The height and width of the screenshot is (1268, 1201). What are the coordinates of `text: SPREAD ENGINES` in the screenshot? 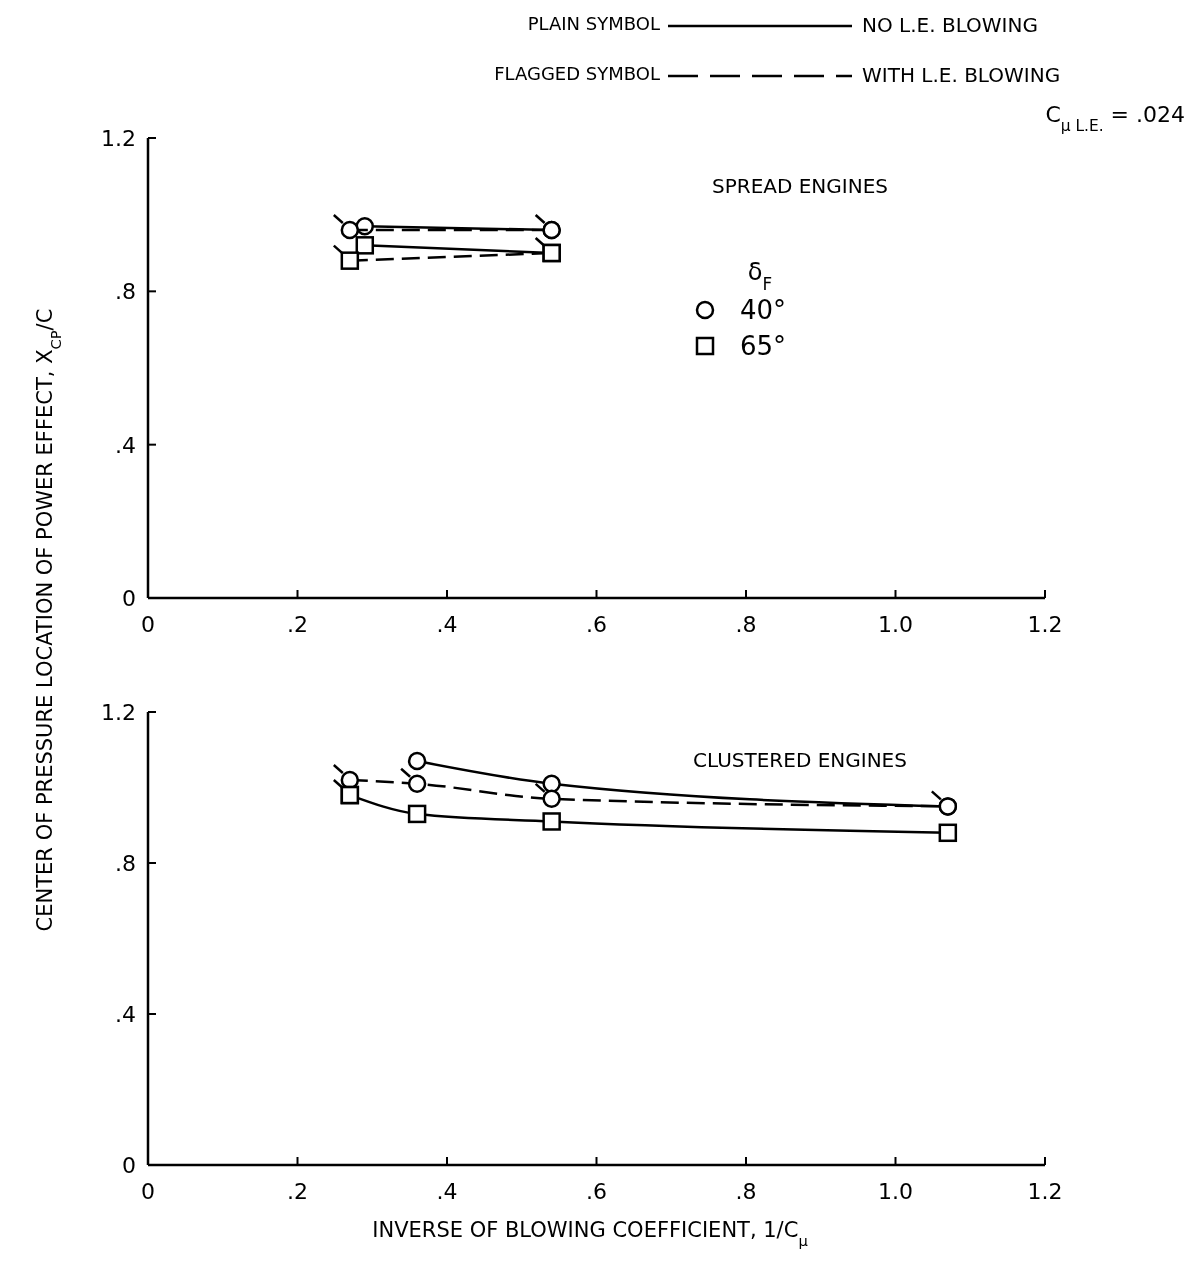 It's located at (800, 186).